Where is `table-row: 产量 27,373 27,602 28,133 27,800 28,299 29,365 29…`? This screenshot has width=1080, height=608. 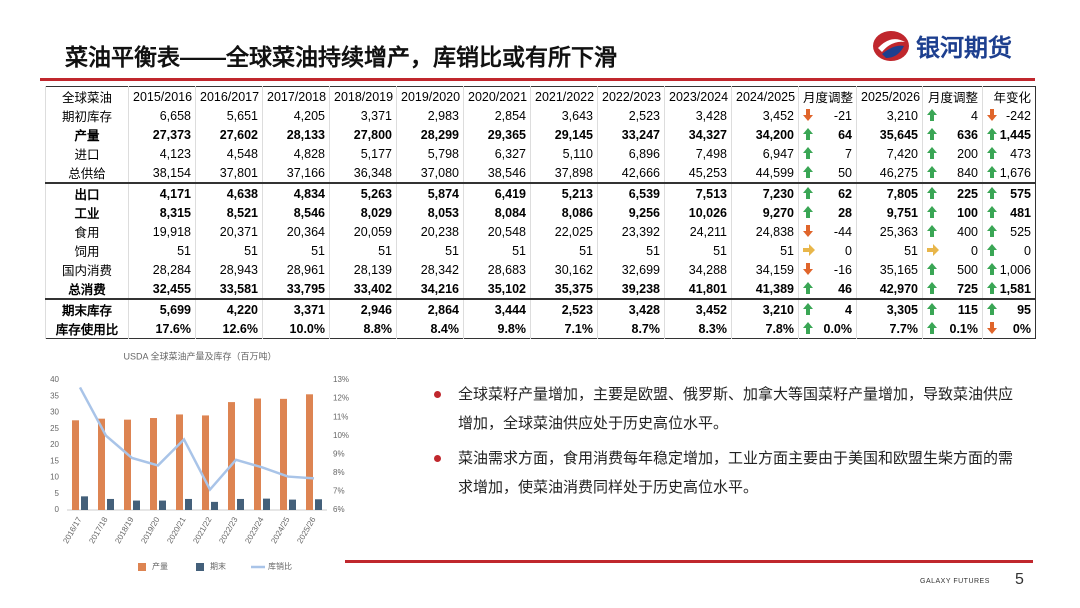
table-row: 产量 27,373 27,602 28,133 27,800 28,299 29,365 29… is located at coordinates (540, 134).